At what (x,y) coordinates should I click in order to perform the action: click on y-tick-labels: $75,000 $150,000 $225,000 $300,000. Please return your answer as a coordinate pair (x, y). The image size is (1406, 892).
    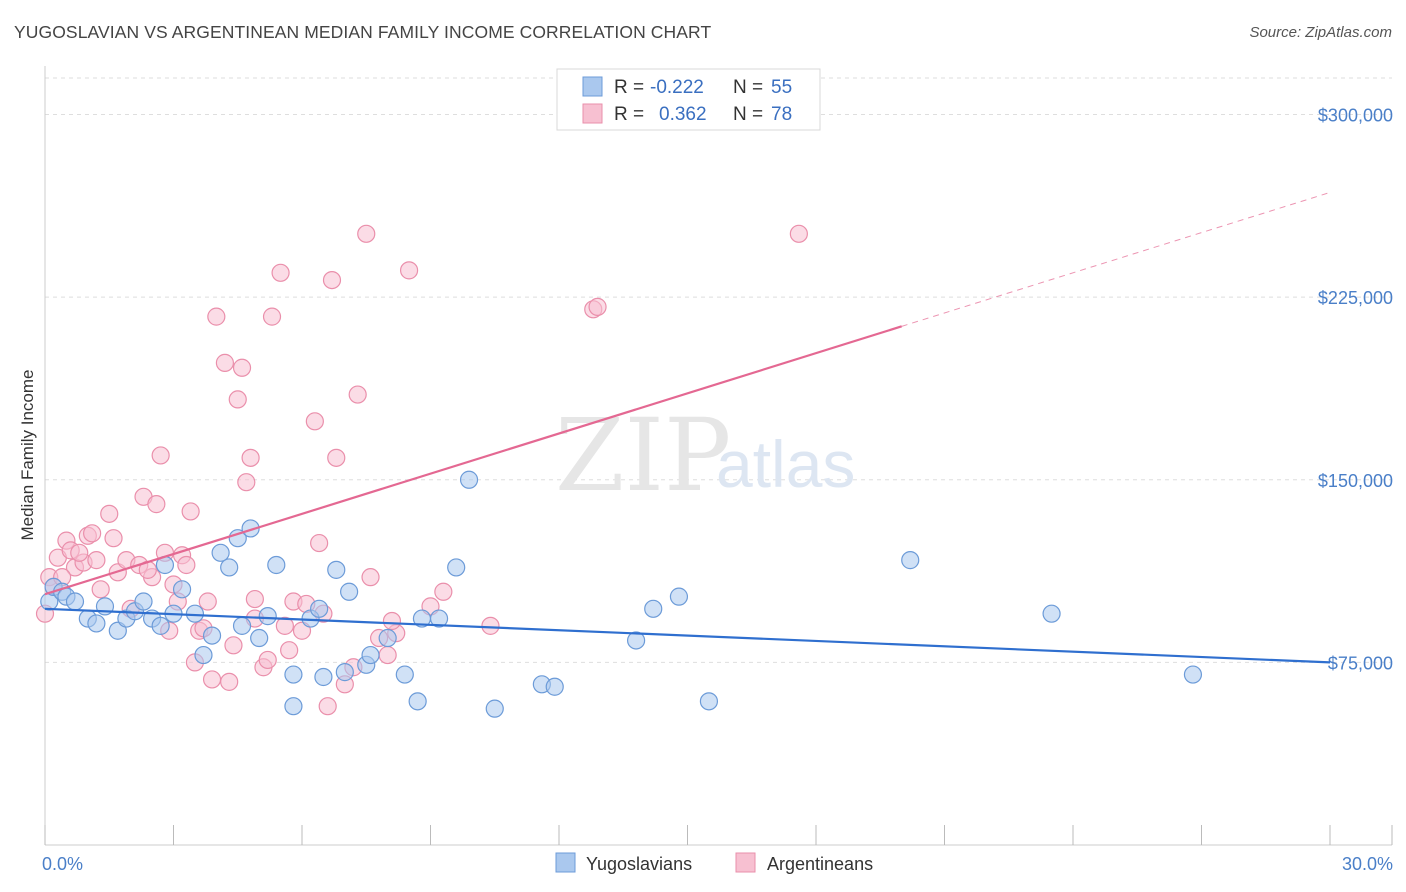
    Looking at the image, I should click on (1355, 390).